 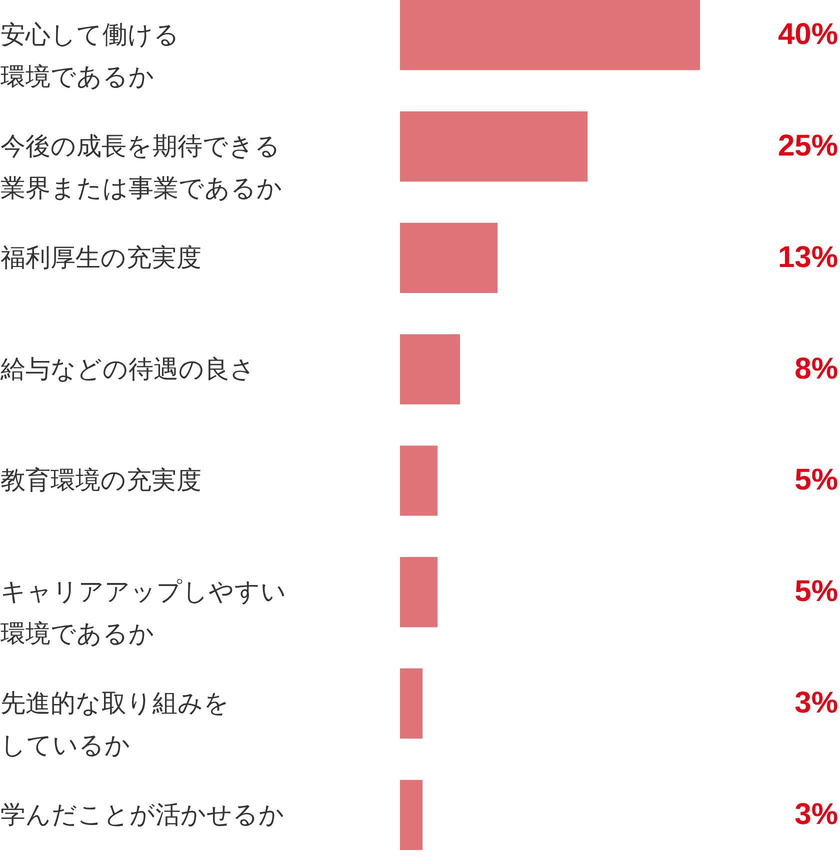 What do you see at coordinates (115, 725) in the screenshot?
I see `y-tick-label: 先進的な取り組みをしているか` at bounding box center [115, 725].